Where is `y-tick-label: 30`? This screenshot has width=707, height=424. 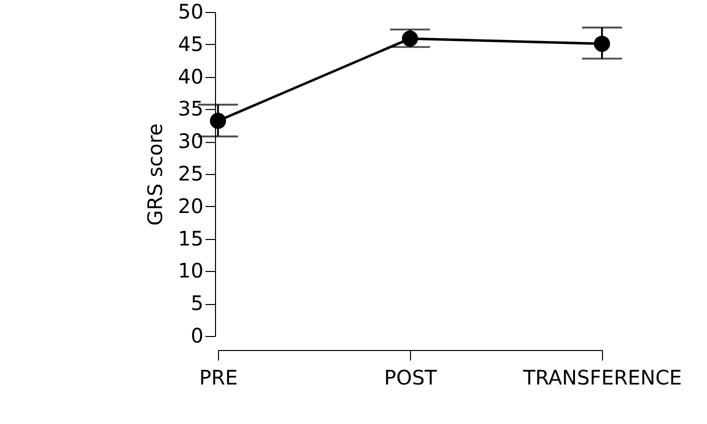
y-tick-label: 30 is located at coordinates (191, 141).